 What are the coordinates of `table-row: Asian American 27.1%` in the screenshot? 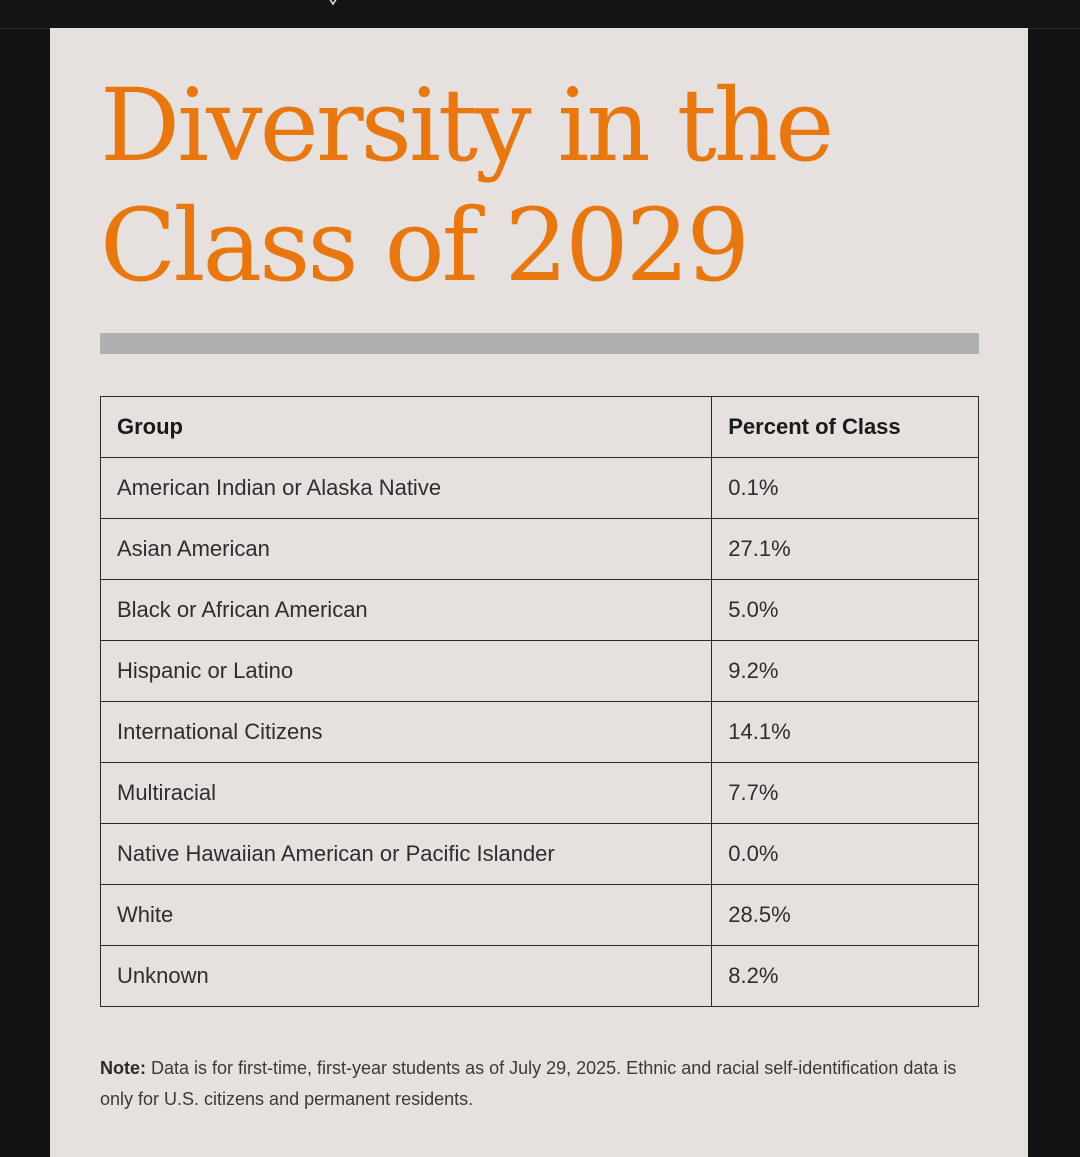 It's located at (539, 549).